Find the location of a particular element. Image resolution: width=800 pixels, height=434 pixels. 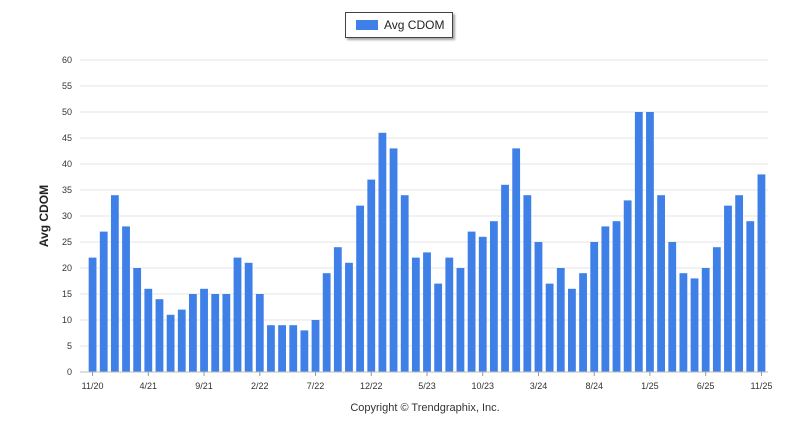

x-tick-label: 9/21 is located at coordinates (204, 386).